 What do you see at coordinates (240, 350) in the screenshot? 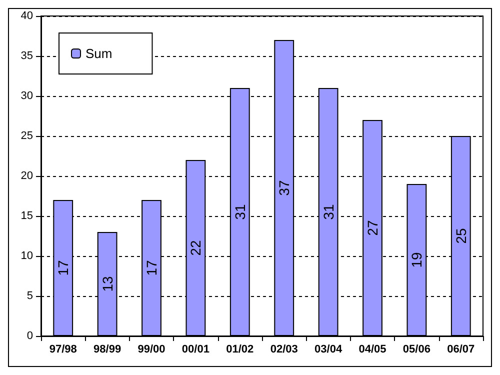
I see `x-tick-label: 01/02` at bounding box center [240, 350].